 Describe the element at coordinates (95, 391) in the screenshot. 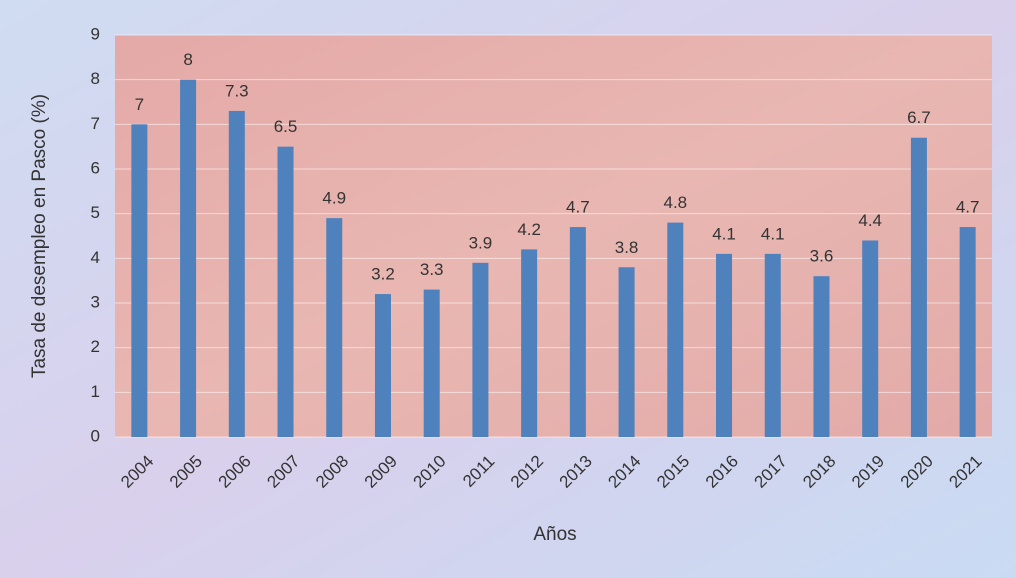

I see `y-tick-label: 1` at that location.